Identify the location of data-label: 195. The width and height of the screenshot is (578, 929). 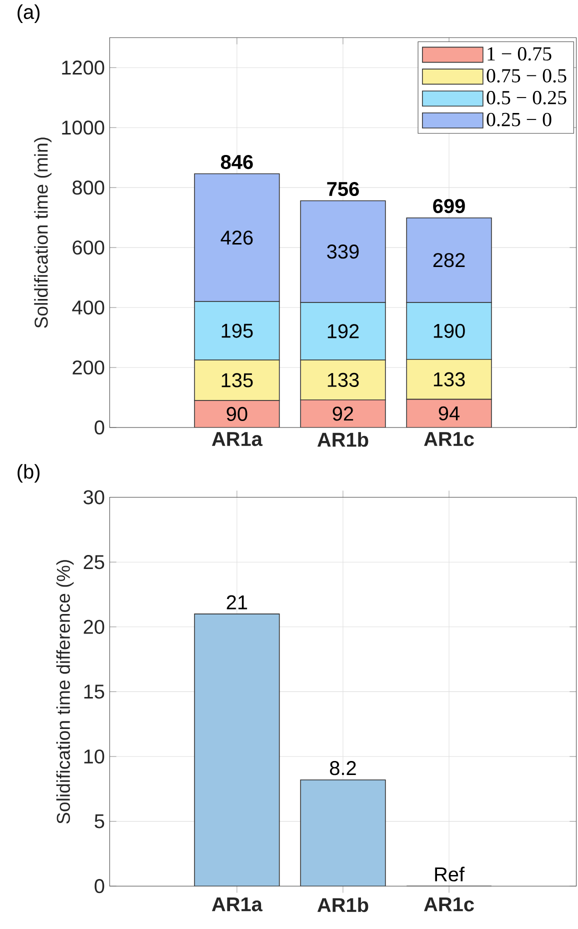
(237, 331).